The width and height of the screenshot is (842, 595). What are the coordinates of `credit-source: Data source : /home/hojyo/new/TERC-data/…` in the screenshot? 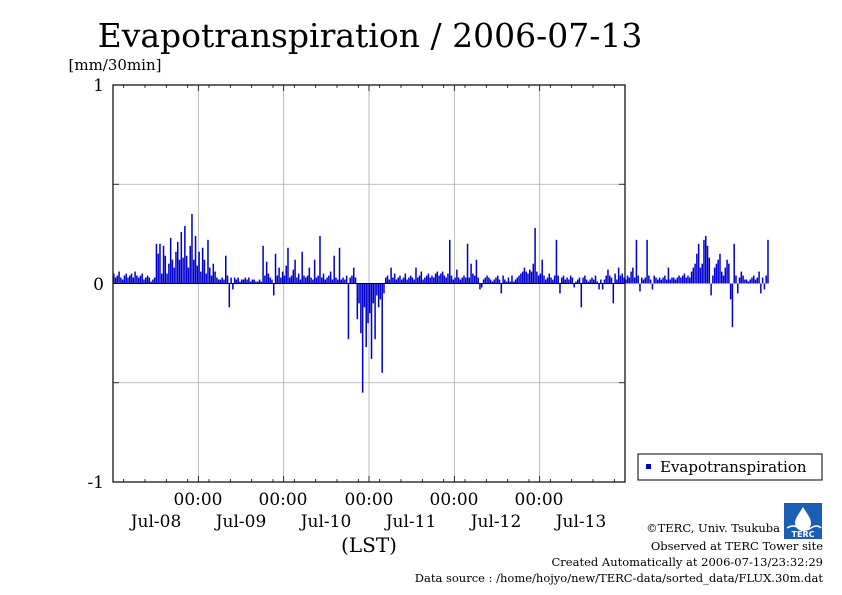 It's located at (619, 578).